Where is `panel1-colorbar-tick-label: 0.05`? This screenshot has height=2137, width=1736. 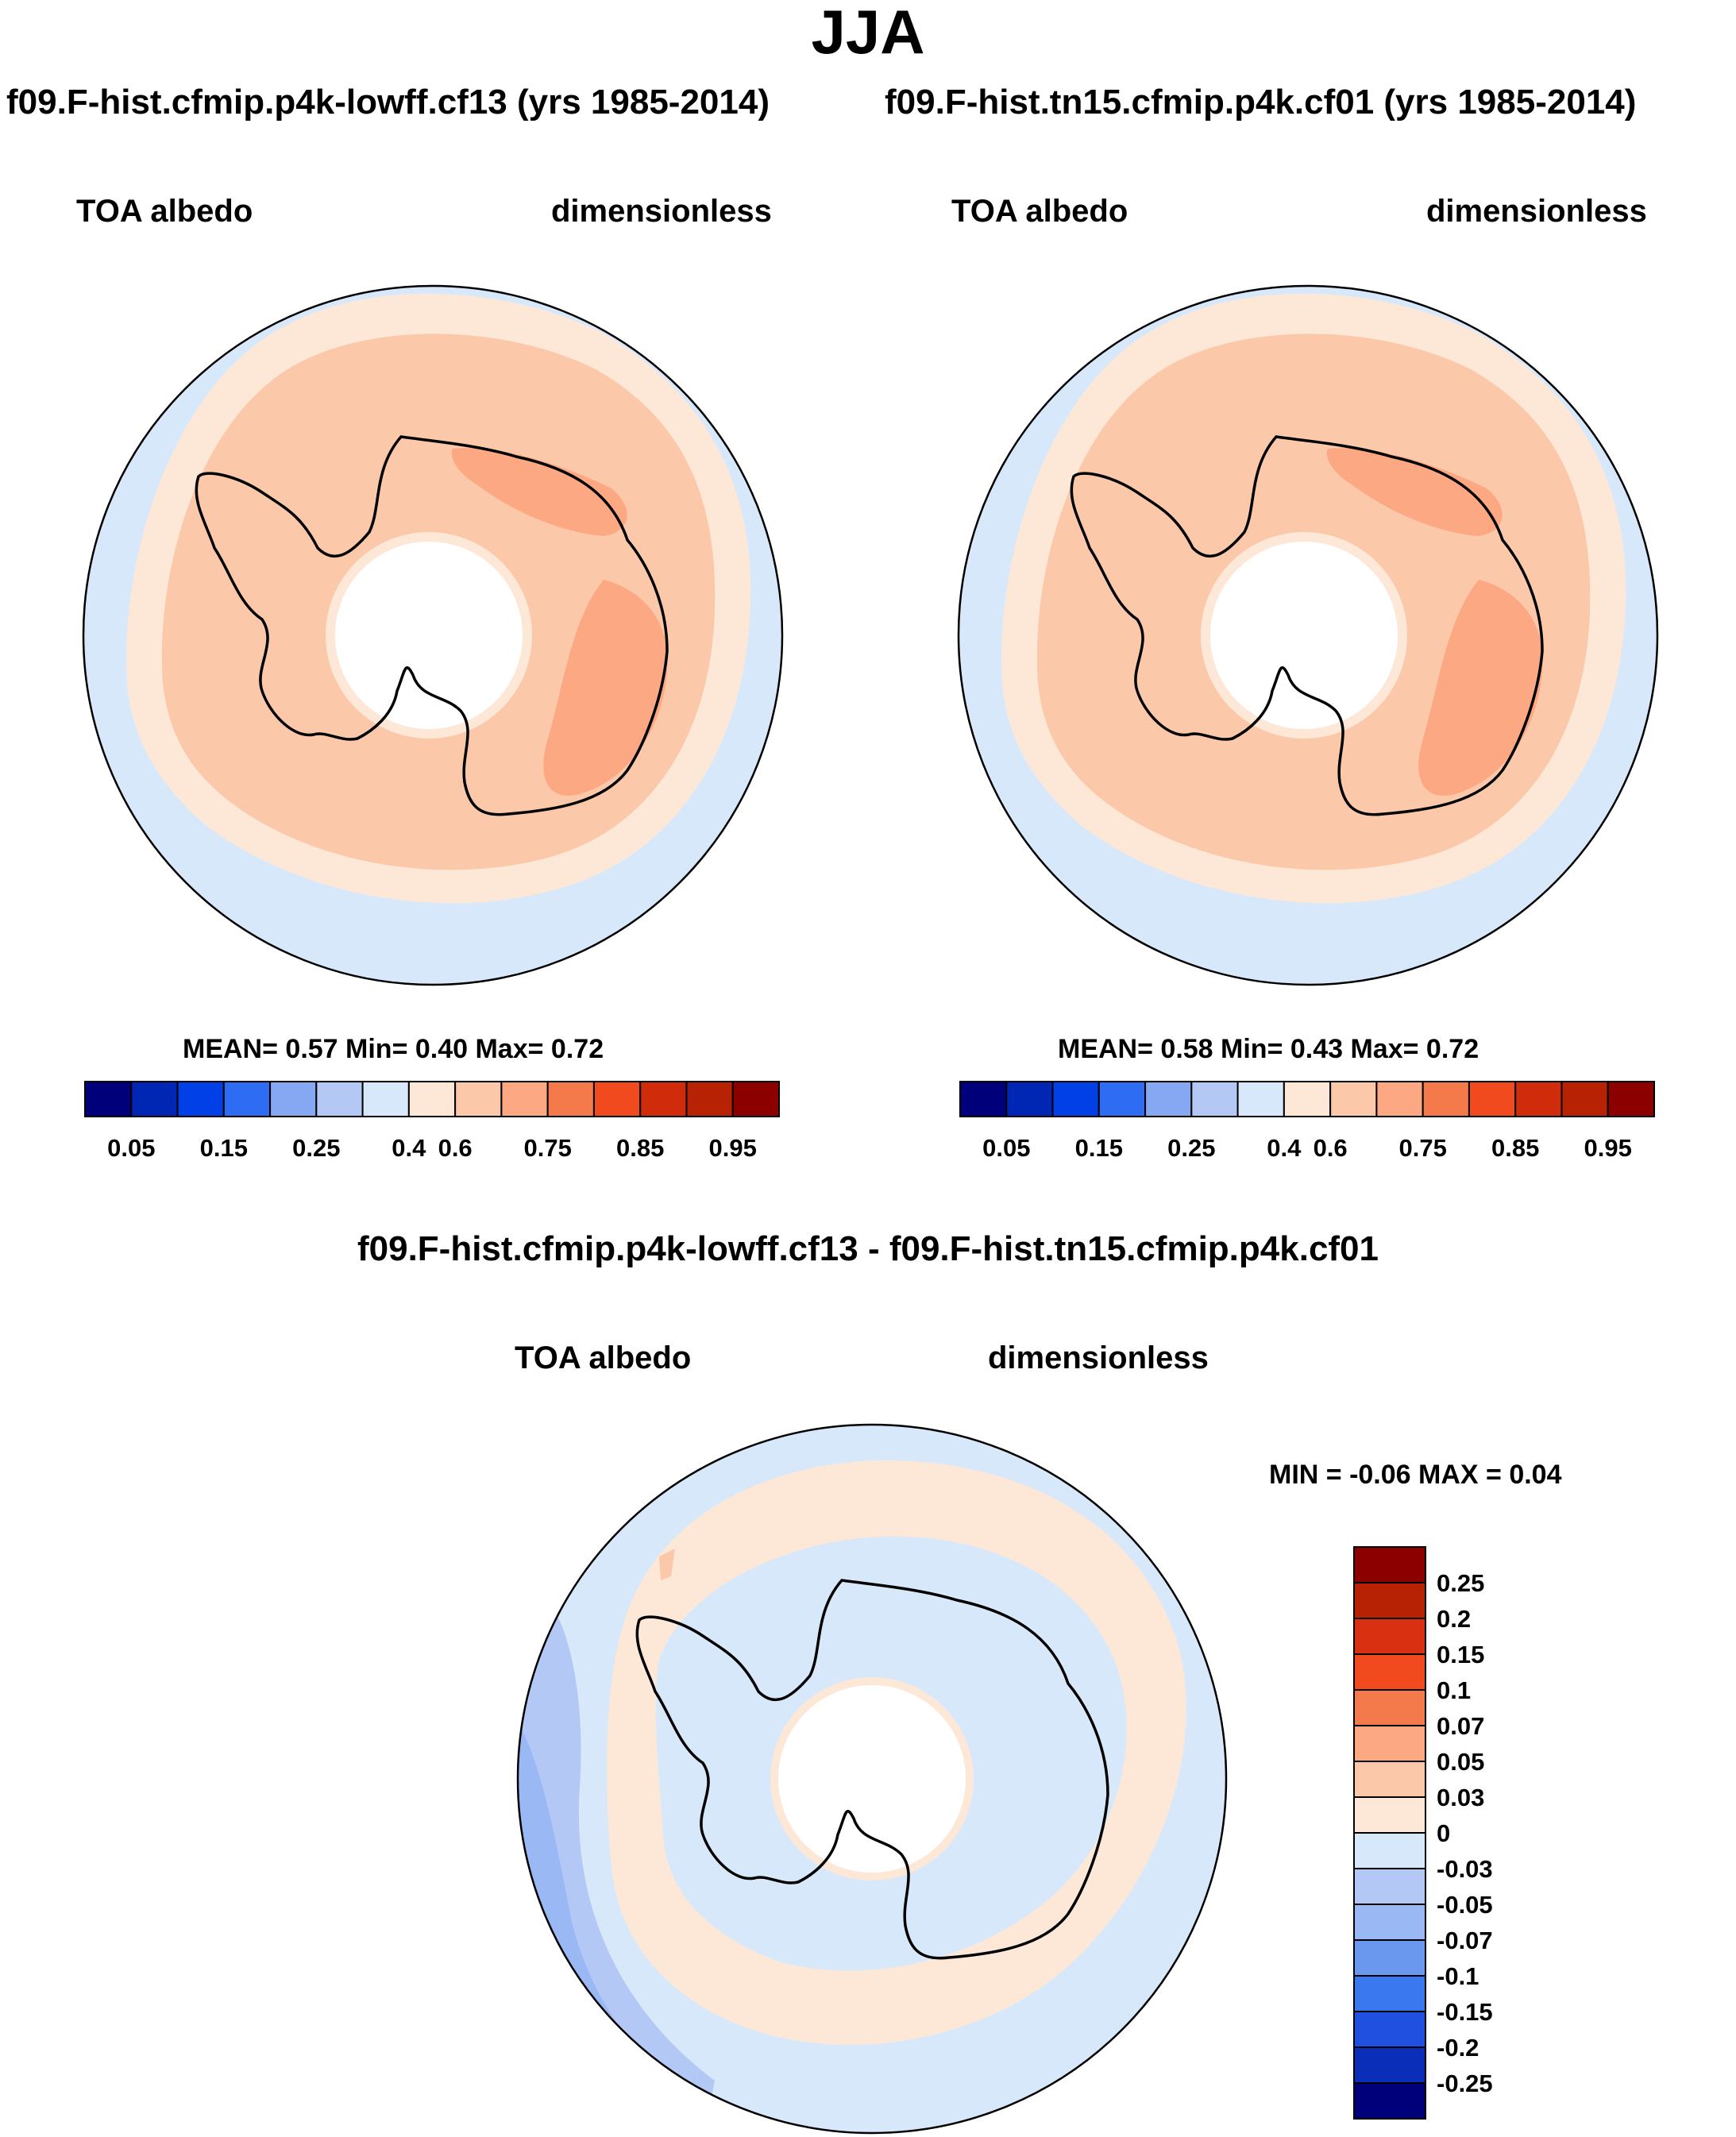
panel1-colorbar-tick-label: 0.05 is located at coordinates (131, 1148).